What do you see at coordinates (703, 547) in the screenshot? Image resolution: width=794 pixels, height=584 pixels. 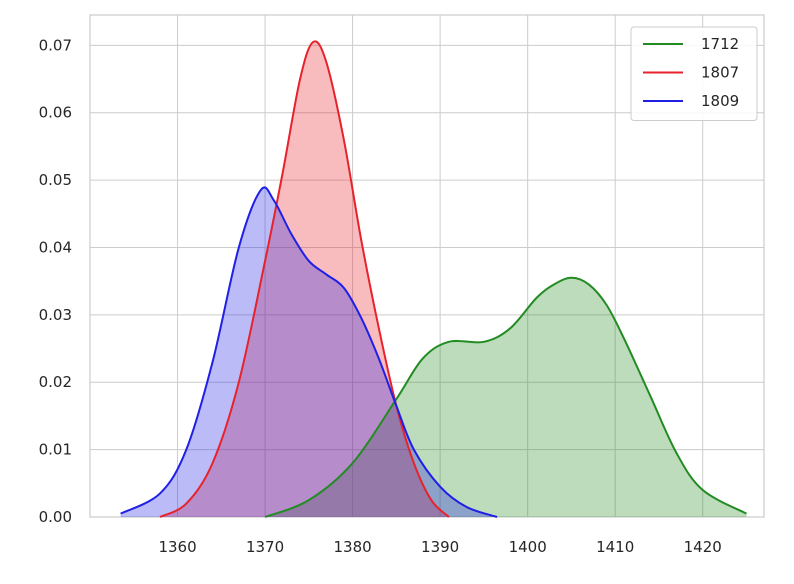 I see `x-tick-label: 1420` at bounding box center [703, 547].